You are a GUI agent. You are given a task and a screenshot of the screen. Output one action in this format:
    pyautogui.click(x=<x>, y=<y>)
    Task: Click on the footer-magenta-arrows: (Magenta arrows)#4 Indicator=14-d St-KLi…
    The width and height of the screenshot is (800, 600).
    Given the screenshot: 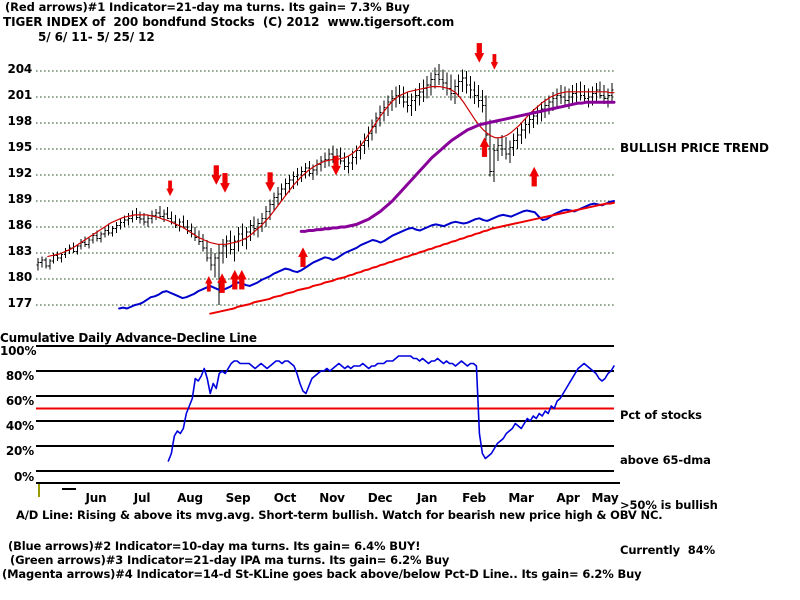 What is the action you would take?
    pyautogui.click(x=322, y=574)
    